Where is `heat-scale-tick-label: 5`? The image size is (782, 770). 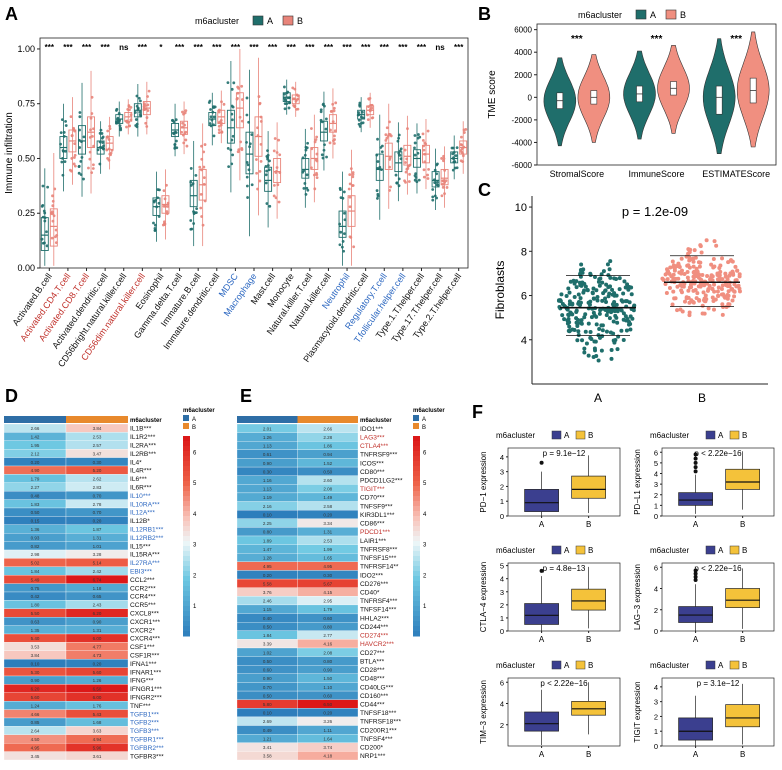
heat-scale-tick-label: 5 is located at coordinates (425, 484).